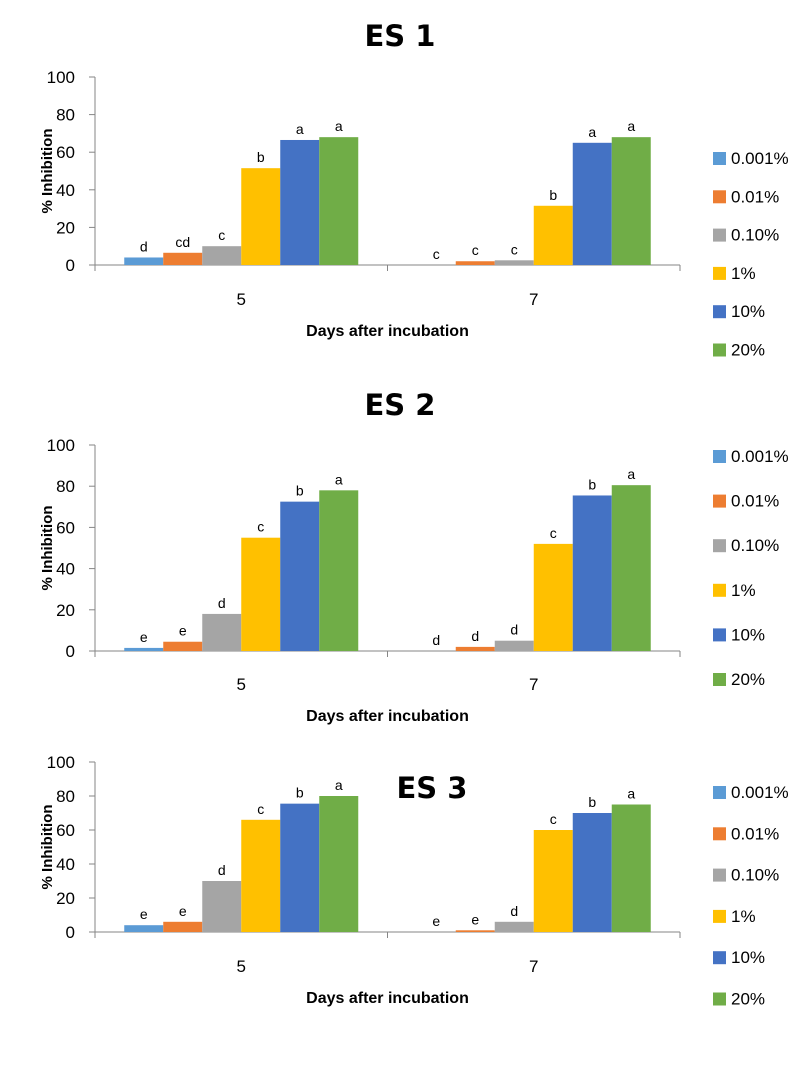 The height and width of the screenshot is (1091, 803). Describe the element at coordinates (755, 235) in the screenshot. I see `legend-label: 0.10%` at that location.